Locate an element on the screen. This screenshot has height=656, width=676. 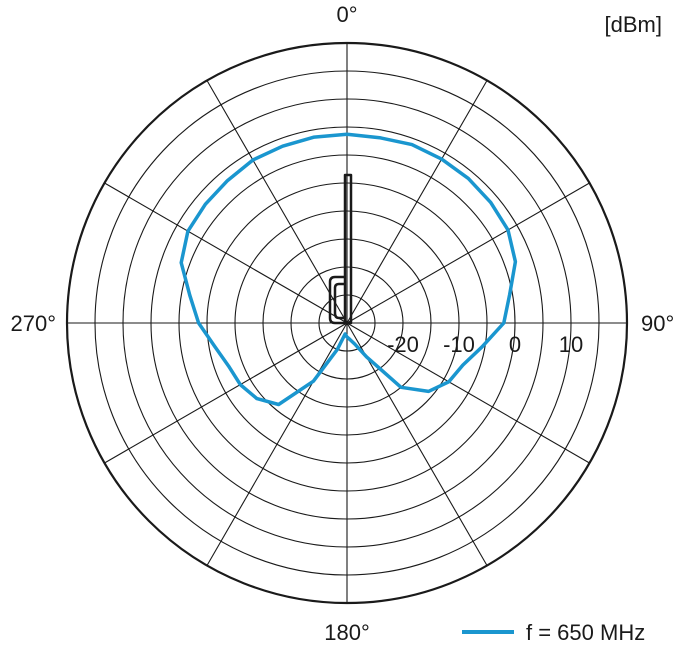
antenna-device-outline is located at coordinates (340, 249).